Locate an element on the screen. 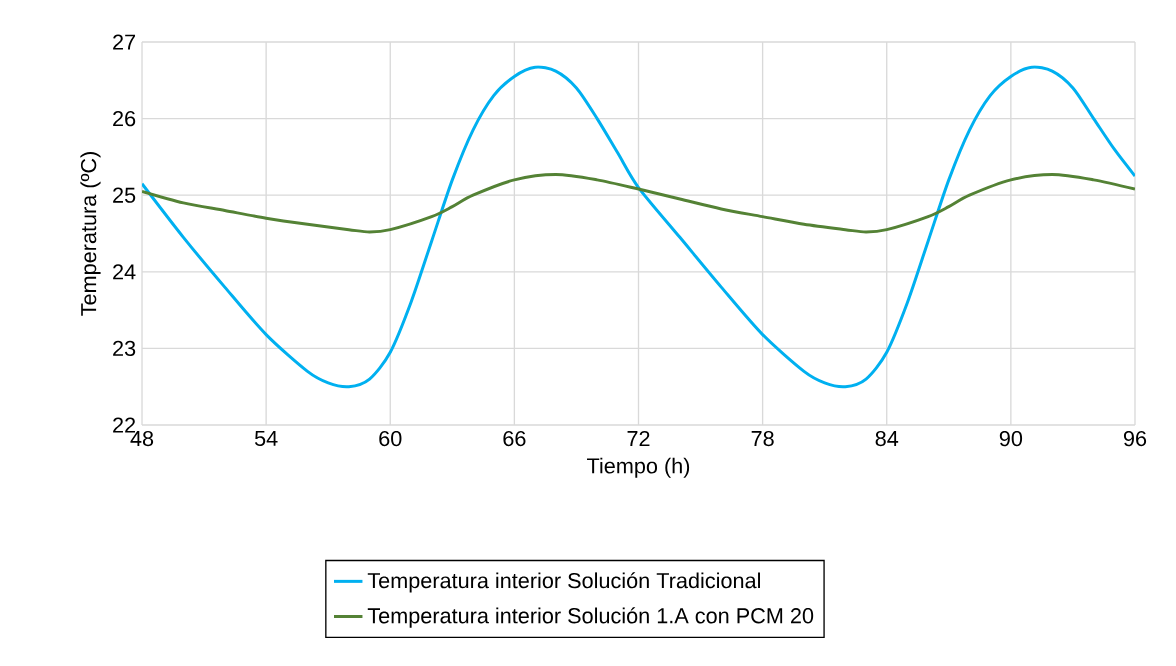 The width and height of the screenshot is (1176, 666). y-tick-label: 26 is located at coordinates (124, 118).